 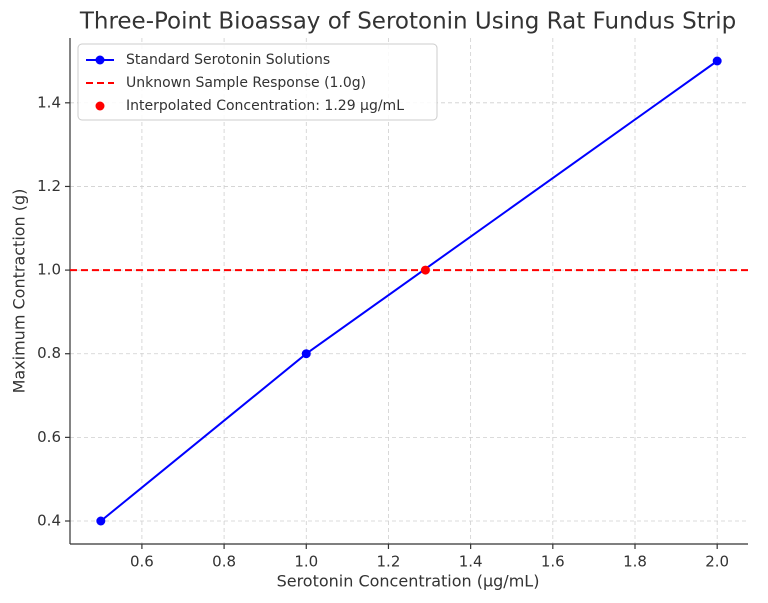 What do you see at coordinates (49, 521) in the screenshot?
I see `y-tick-label: 0.4` at bounding box center [49, 521].